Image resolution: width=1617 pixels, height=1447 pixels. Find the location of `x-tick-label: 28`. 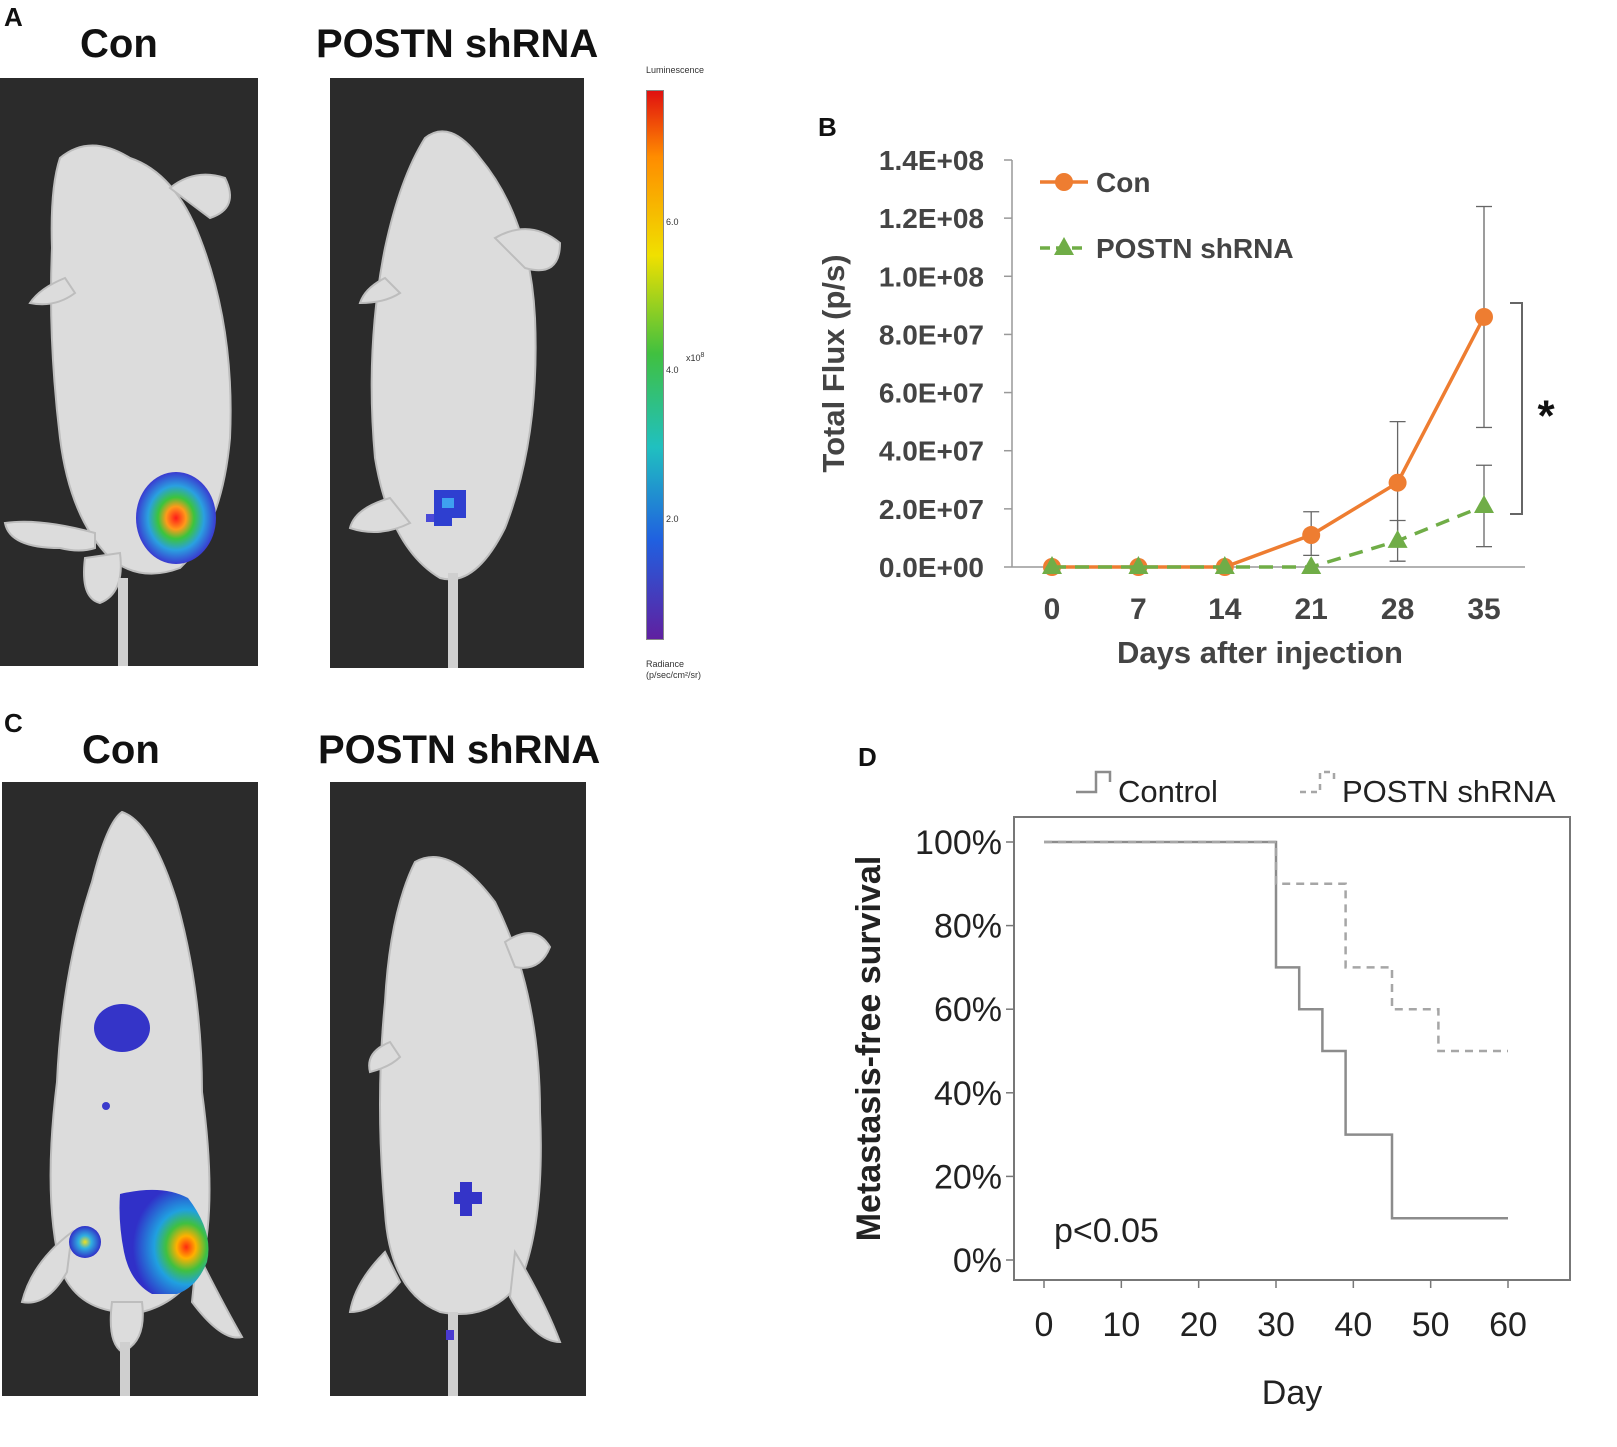

x-tick-label: 28 is located at coordinates (1397, 609).